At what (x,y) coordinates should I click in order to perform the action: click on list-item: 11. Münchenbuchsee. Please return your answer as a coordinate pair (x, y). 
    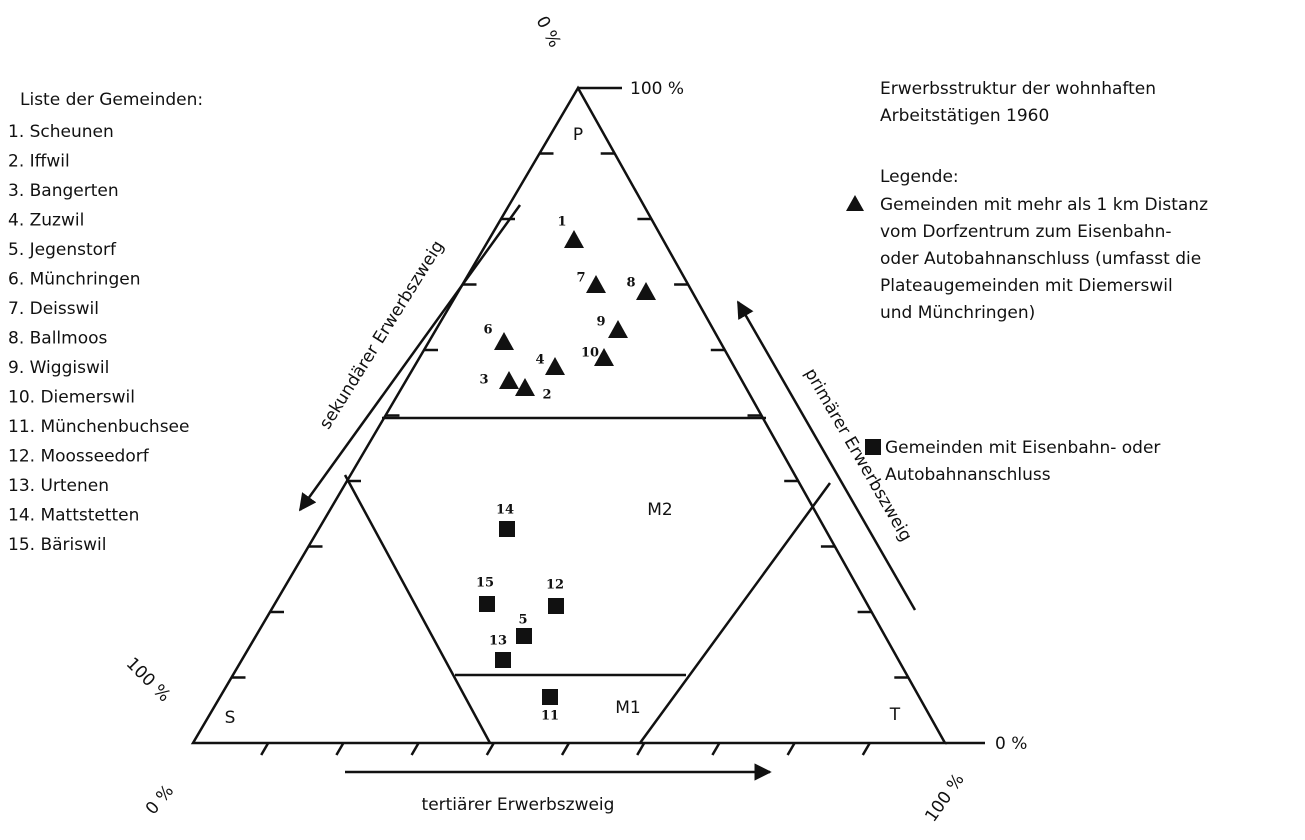
    Looking at the image, I should click on (98, 427).